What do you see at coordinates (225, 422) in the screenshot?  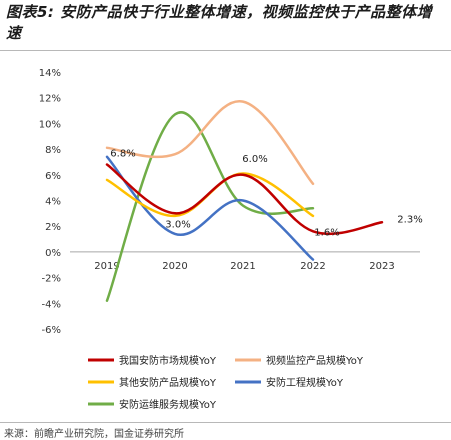 I see `footer-divider` at bounding box center [225, 422].